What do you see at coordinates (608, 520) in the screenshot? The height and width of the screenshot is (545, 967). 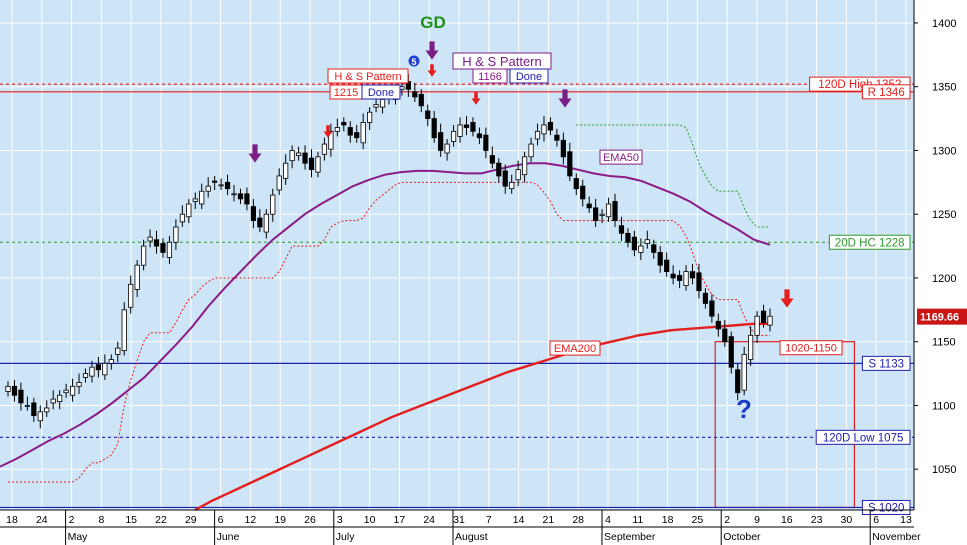 I see `x-tick-label: 4` at bounding box center [608, 520].